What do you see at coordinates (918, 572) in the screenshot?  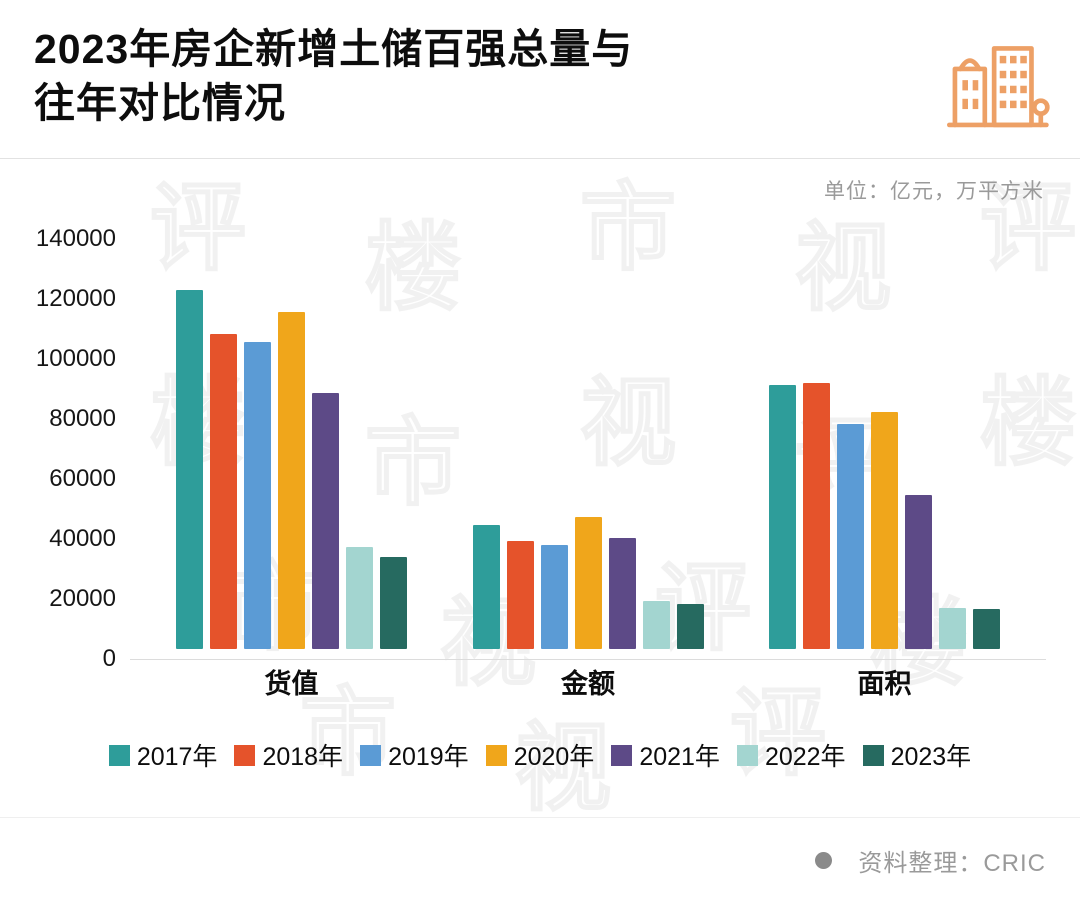 I see `bar-2021年-面积` at bounding box center [918, 572].